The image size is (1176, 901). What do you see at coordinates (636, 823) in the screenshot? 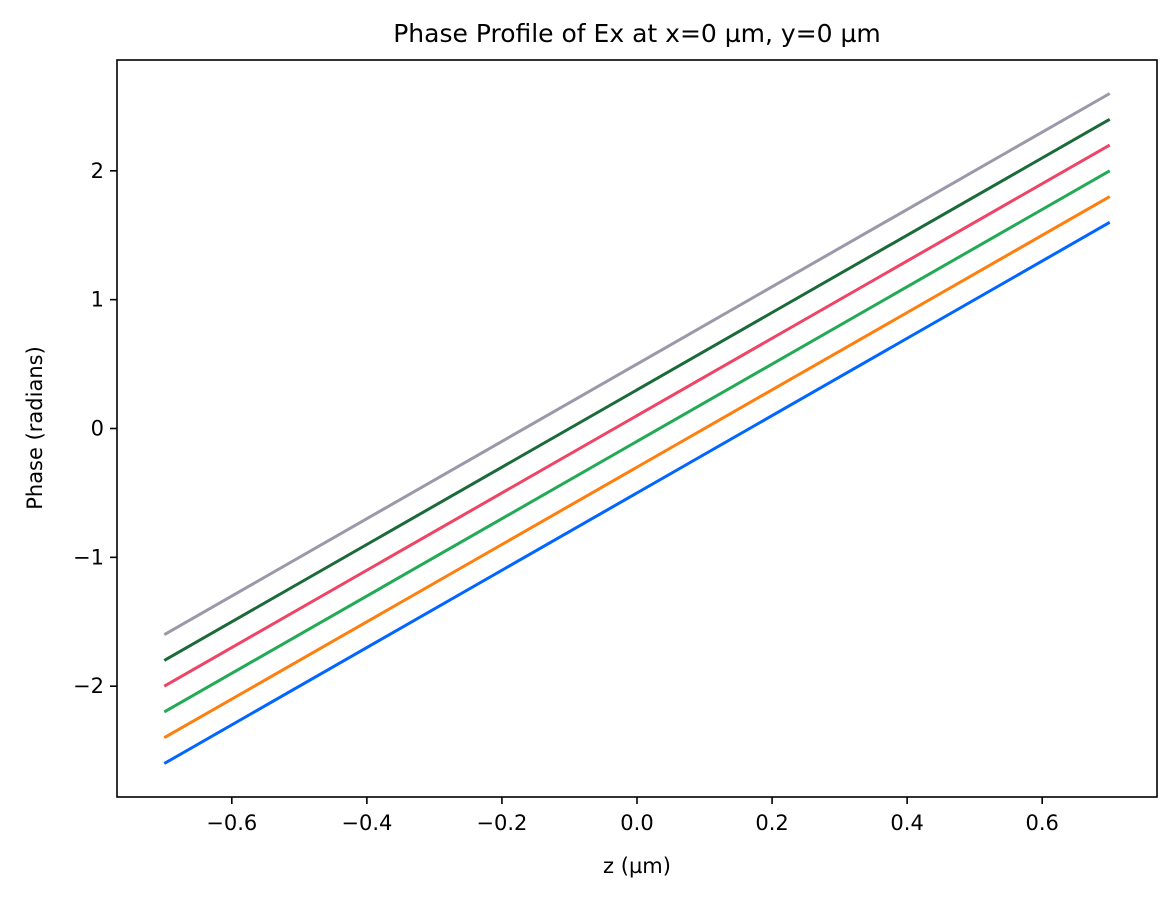
I see `x-tick-label: 0.0` at bounding box center [636, 823].